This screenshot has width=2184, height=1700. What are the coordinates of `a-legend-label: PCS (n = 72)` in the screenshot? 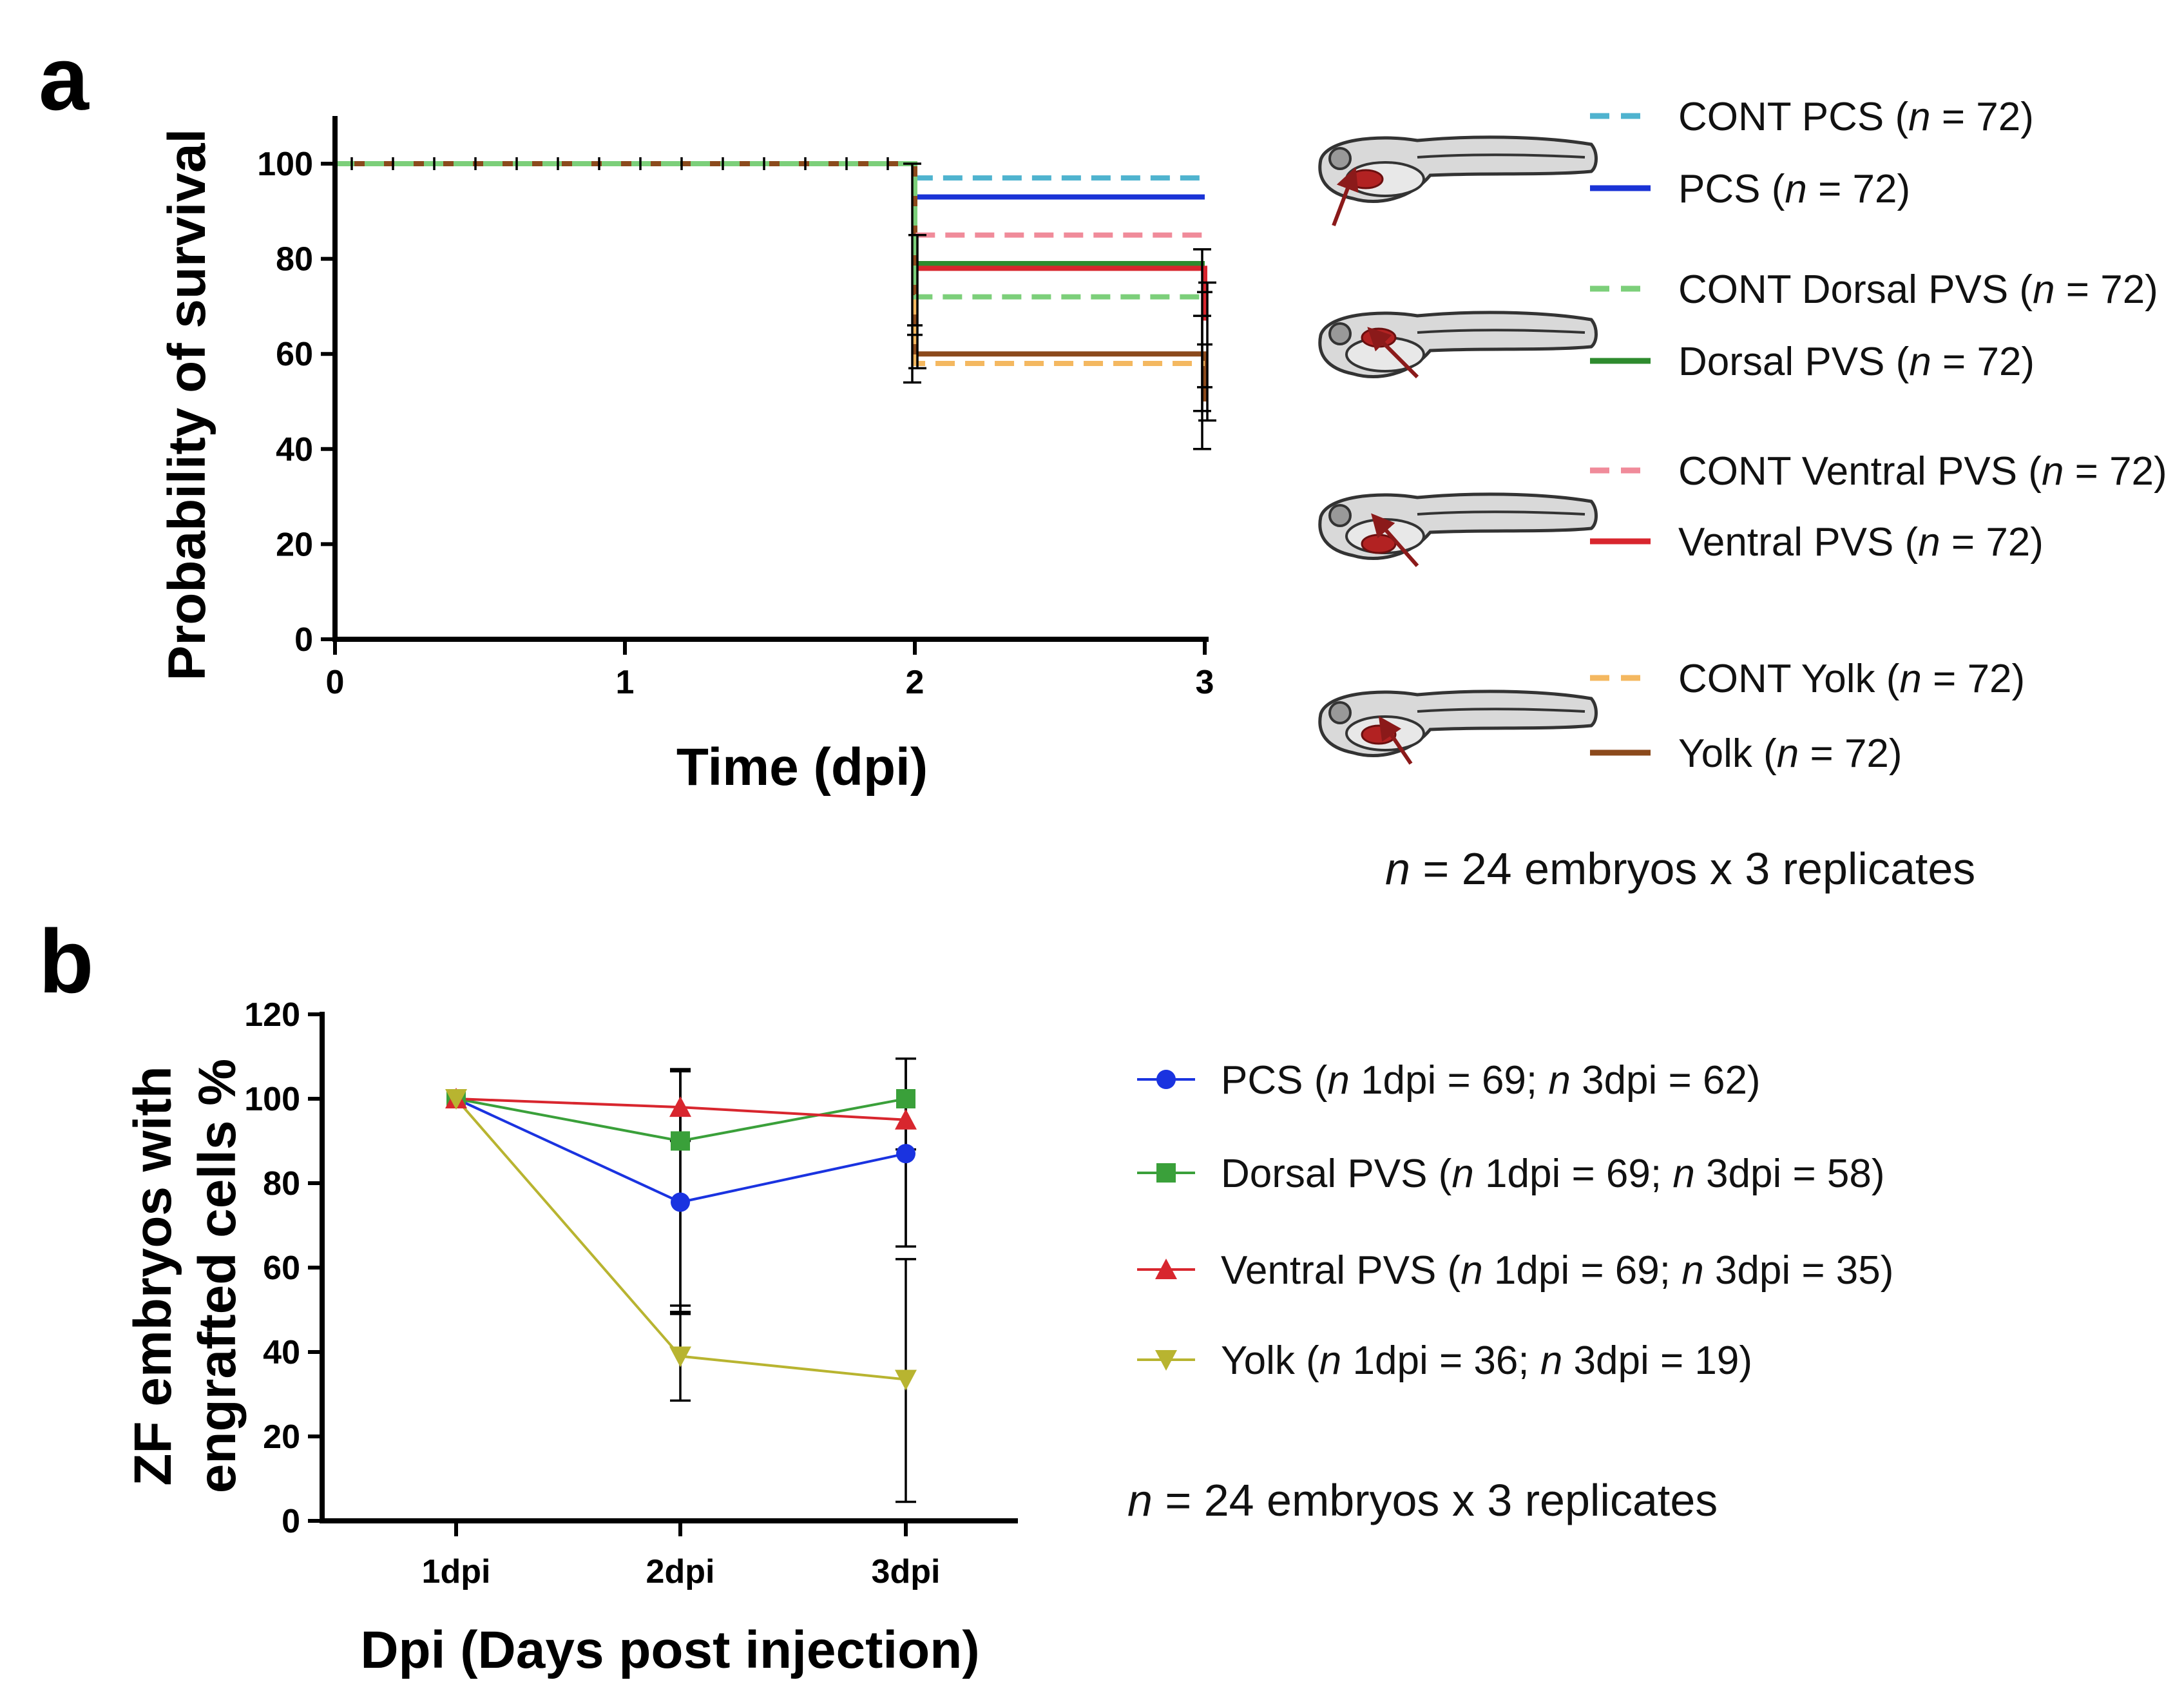 It's located at (1794, 189).